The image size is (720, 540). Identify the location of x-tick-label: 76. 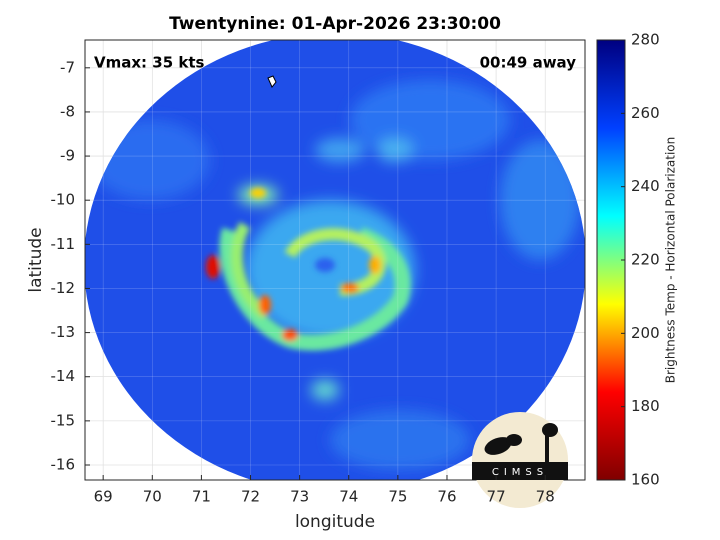
(446, 497).